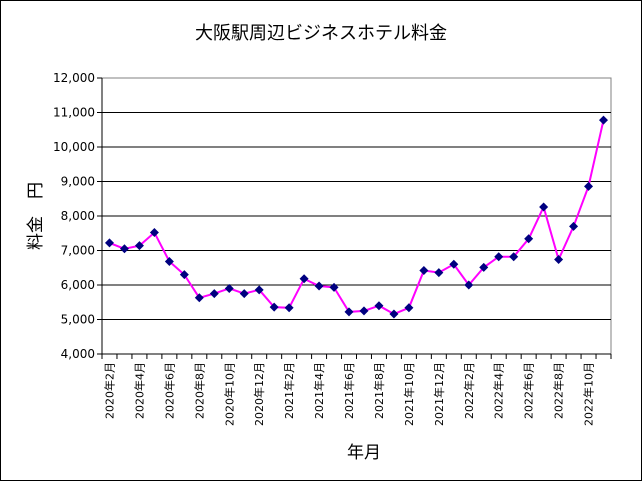 This screenshot has width=642, height=481. Describe the element at coordinates (321, 33) in the screenshot. I see `chart-title: 大阪駅周辺ビジネスホテル料金` at that location.